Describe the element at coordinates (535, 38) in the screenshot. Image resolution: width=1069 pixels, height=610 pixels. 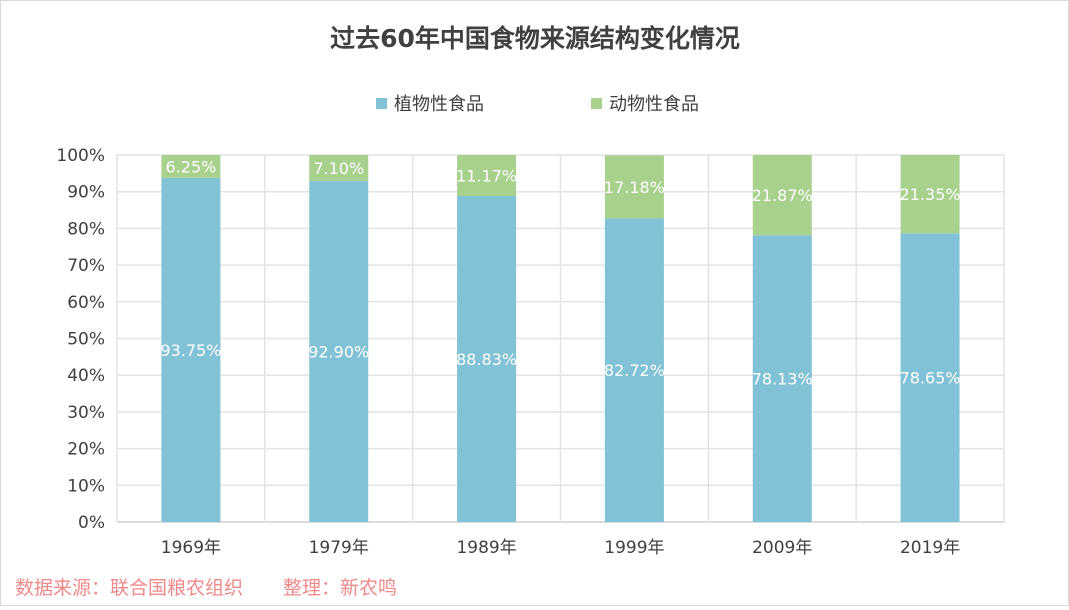
I see `chart-title: 过去60年中国食物来源结构变化情况` at that location.